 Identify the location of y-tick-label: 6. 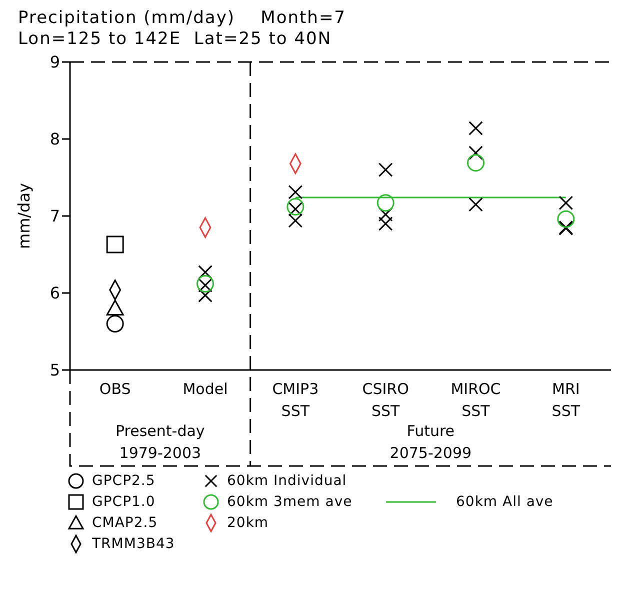
(55, 293).